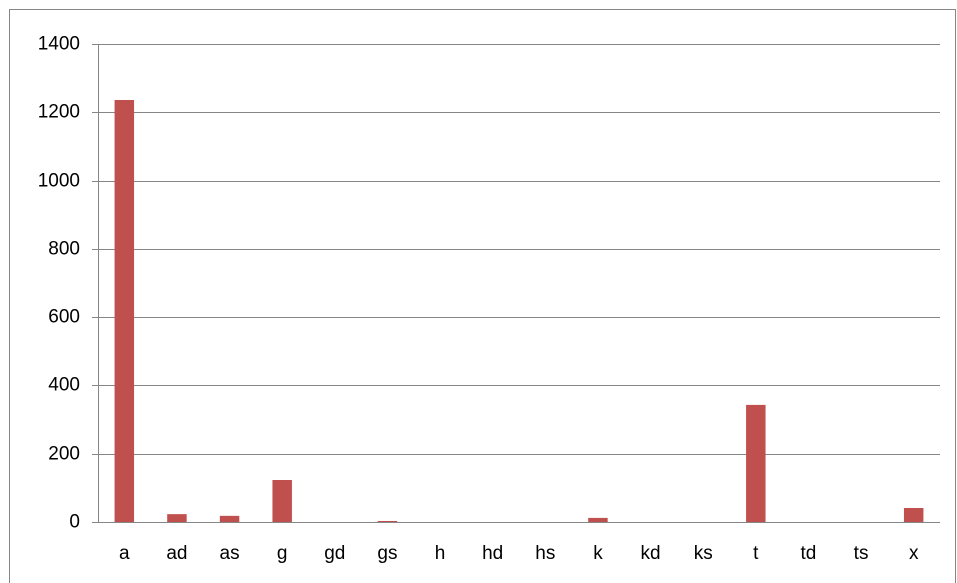  Describe the element at coordinates (545, 553) in the screenshot. I see `x-tick-label: hs` at that location.